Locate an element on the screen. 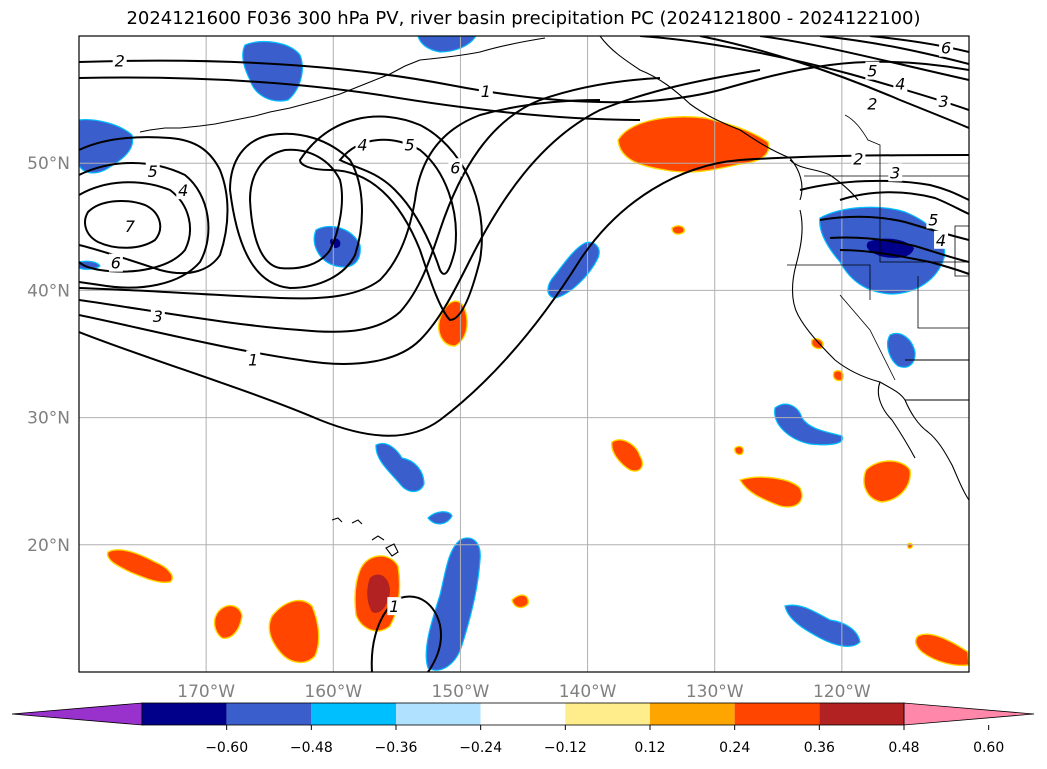 Image resolution: width=1047 pixels, height=769 pixels. colorbar-tick-label: −0.60 is located at coordinates (226, 748).